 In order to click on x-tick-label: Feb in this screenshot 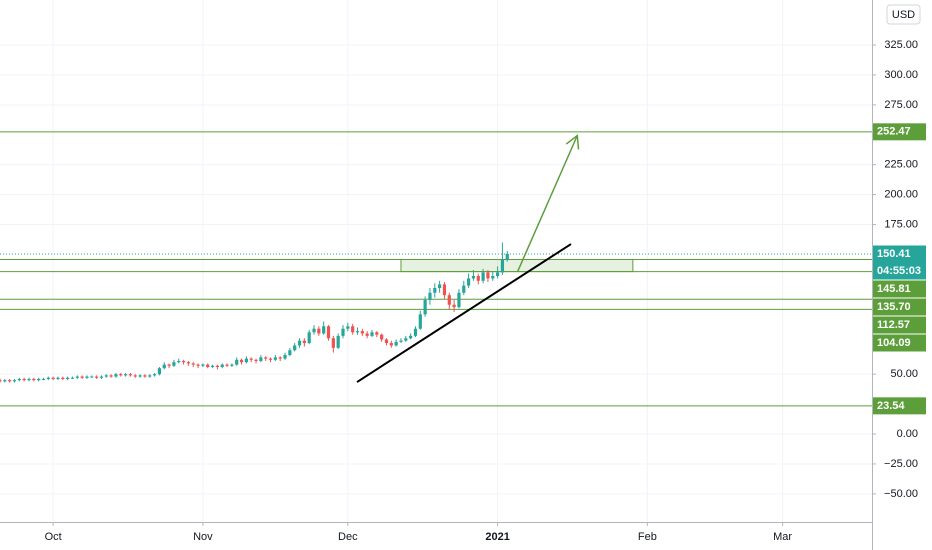, I will do `click(647, 537)`.